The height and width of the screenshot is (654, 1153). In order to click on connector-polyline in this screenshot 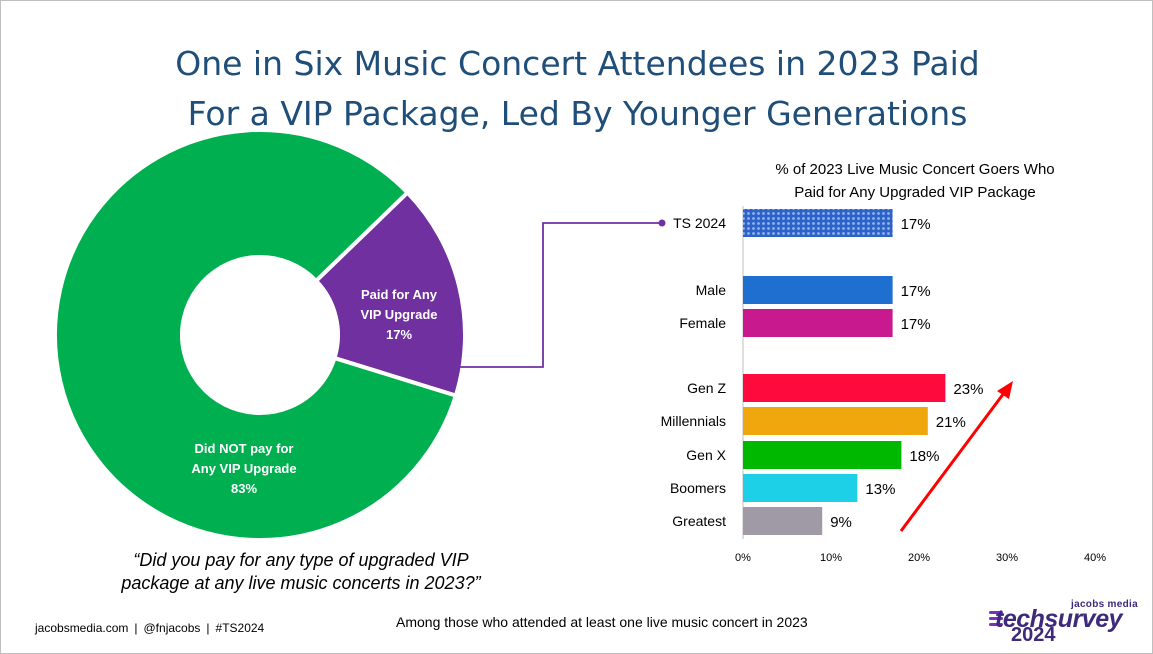, I will do `click(560, 295)`.